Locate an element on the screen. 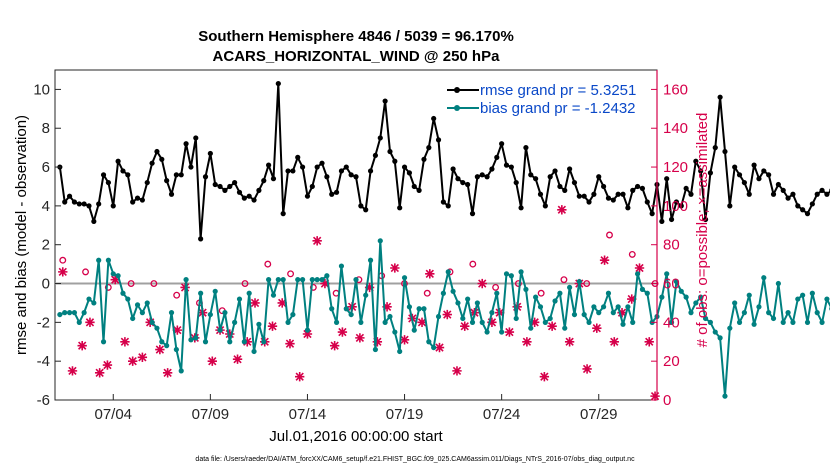  y2-axis-label: # of obs: o=possible; ×=assimilated is located at coordinates (702, 230).